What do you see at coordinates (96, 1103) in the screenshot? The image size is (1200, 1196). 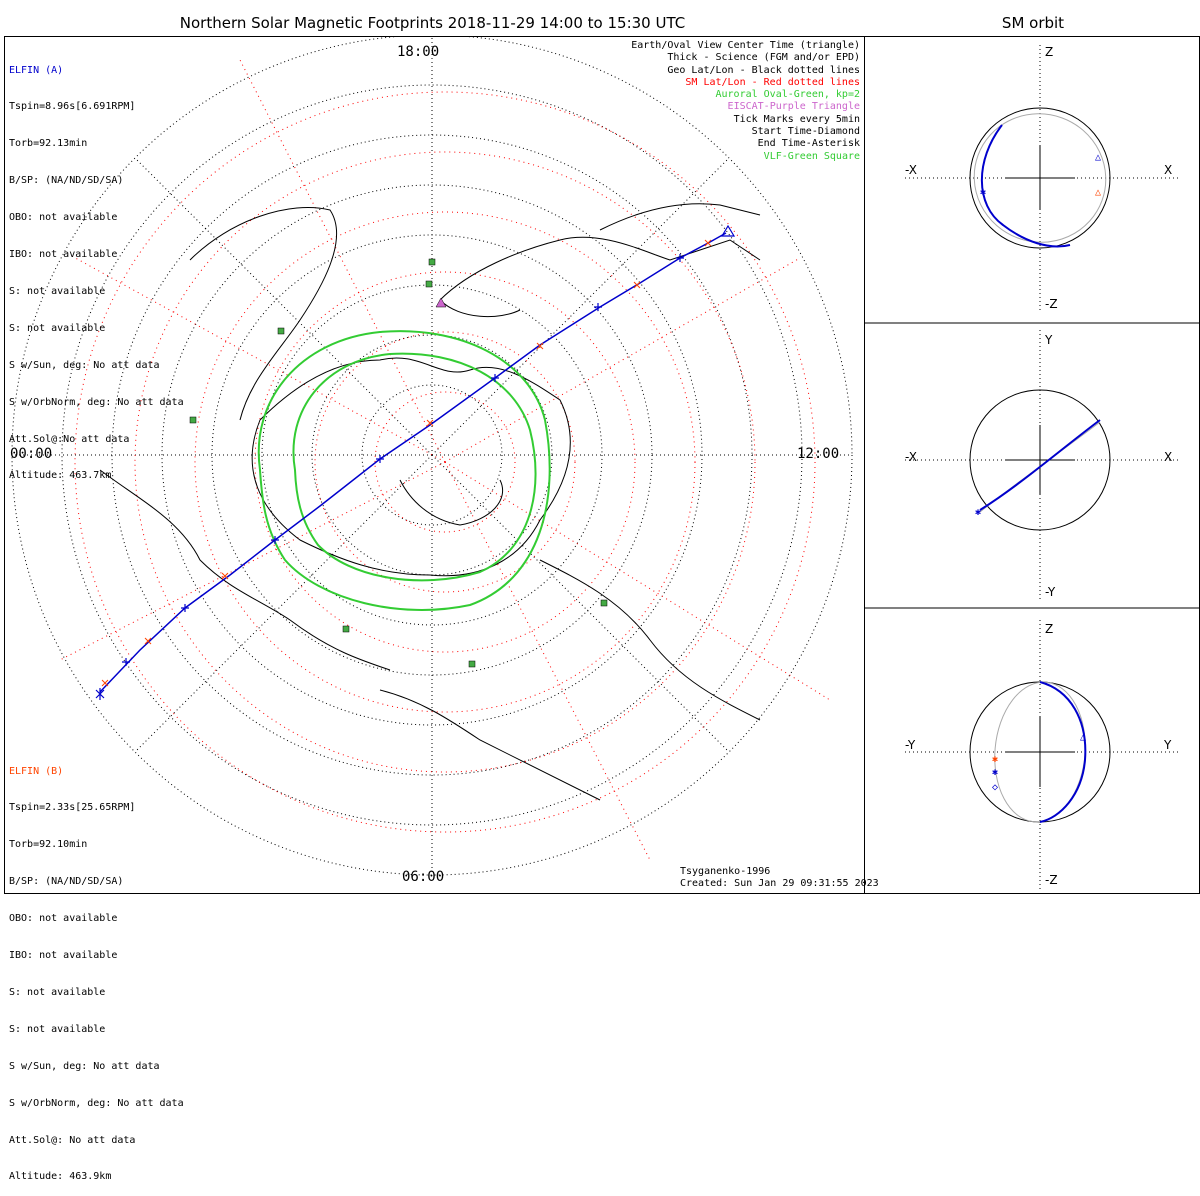 I see `elfin-b-line: S w/OrbNorm, deg: No att data` at bounding box center [96, 1103].